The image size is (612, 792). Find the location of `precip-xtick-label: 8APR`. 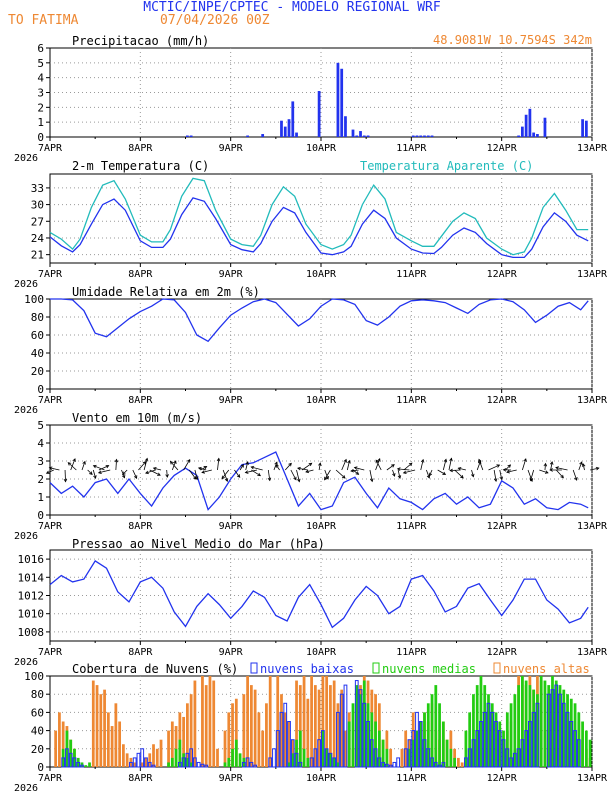

precip-xtick-label: 8APR is located at coordinates (140, 148).